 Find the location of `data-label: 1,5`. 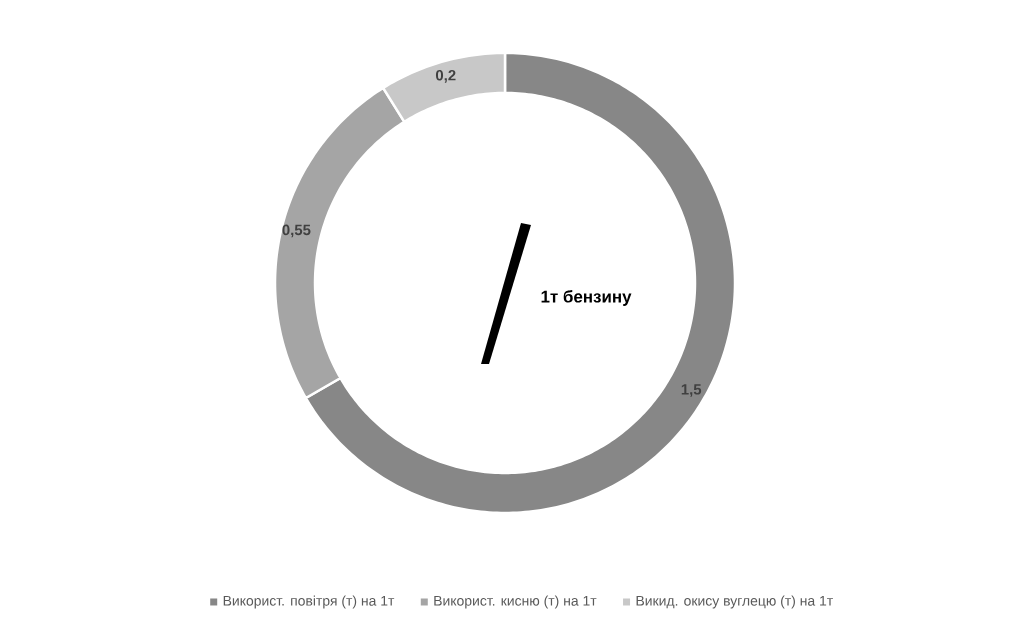

data-label: 1,5 is located at coordinates (691, 390).